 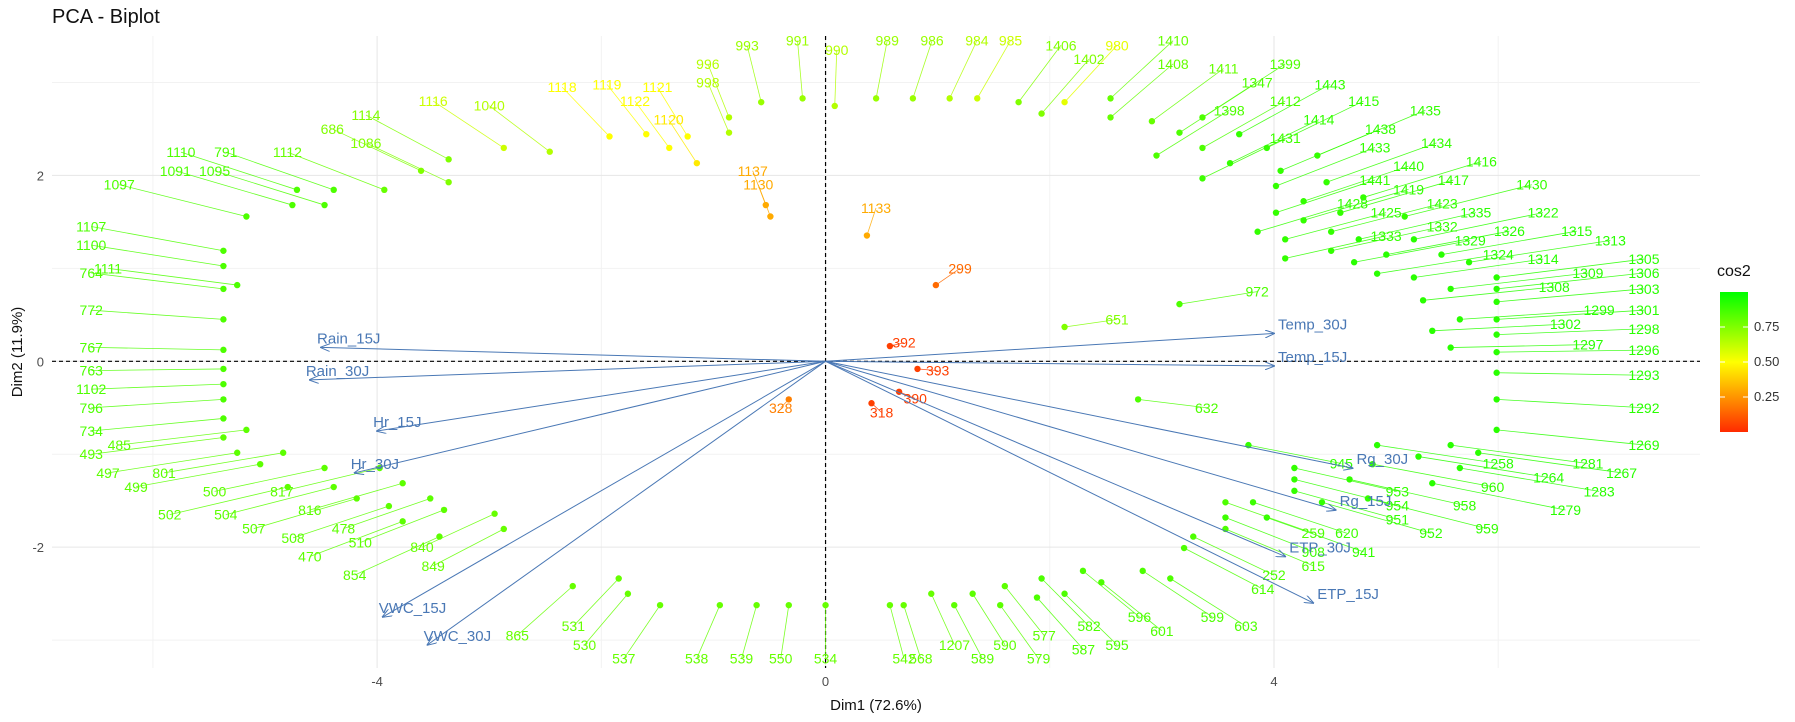 I want to click on point-label: 1091, so click(x=175, y=171).